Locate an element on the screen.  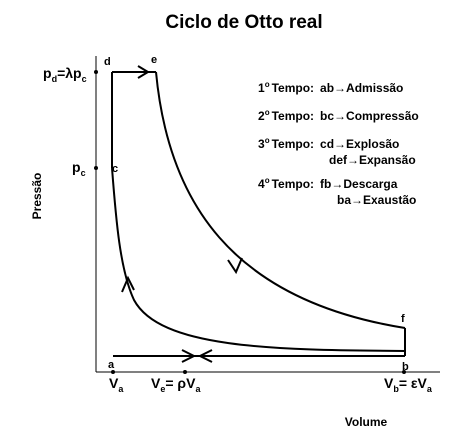
tick-vb is located at coordinates (404, 372).